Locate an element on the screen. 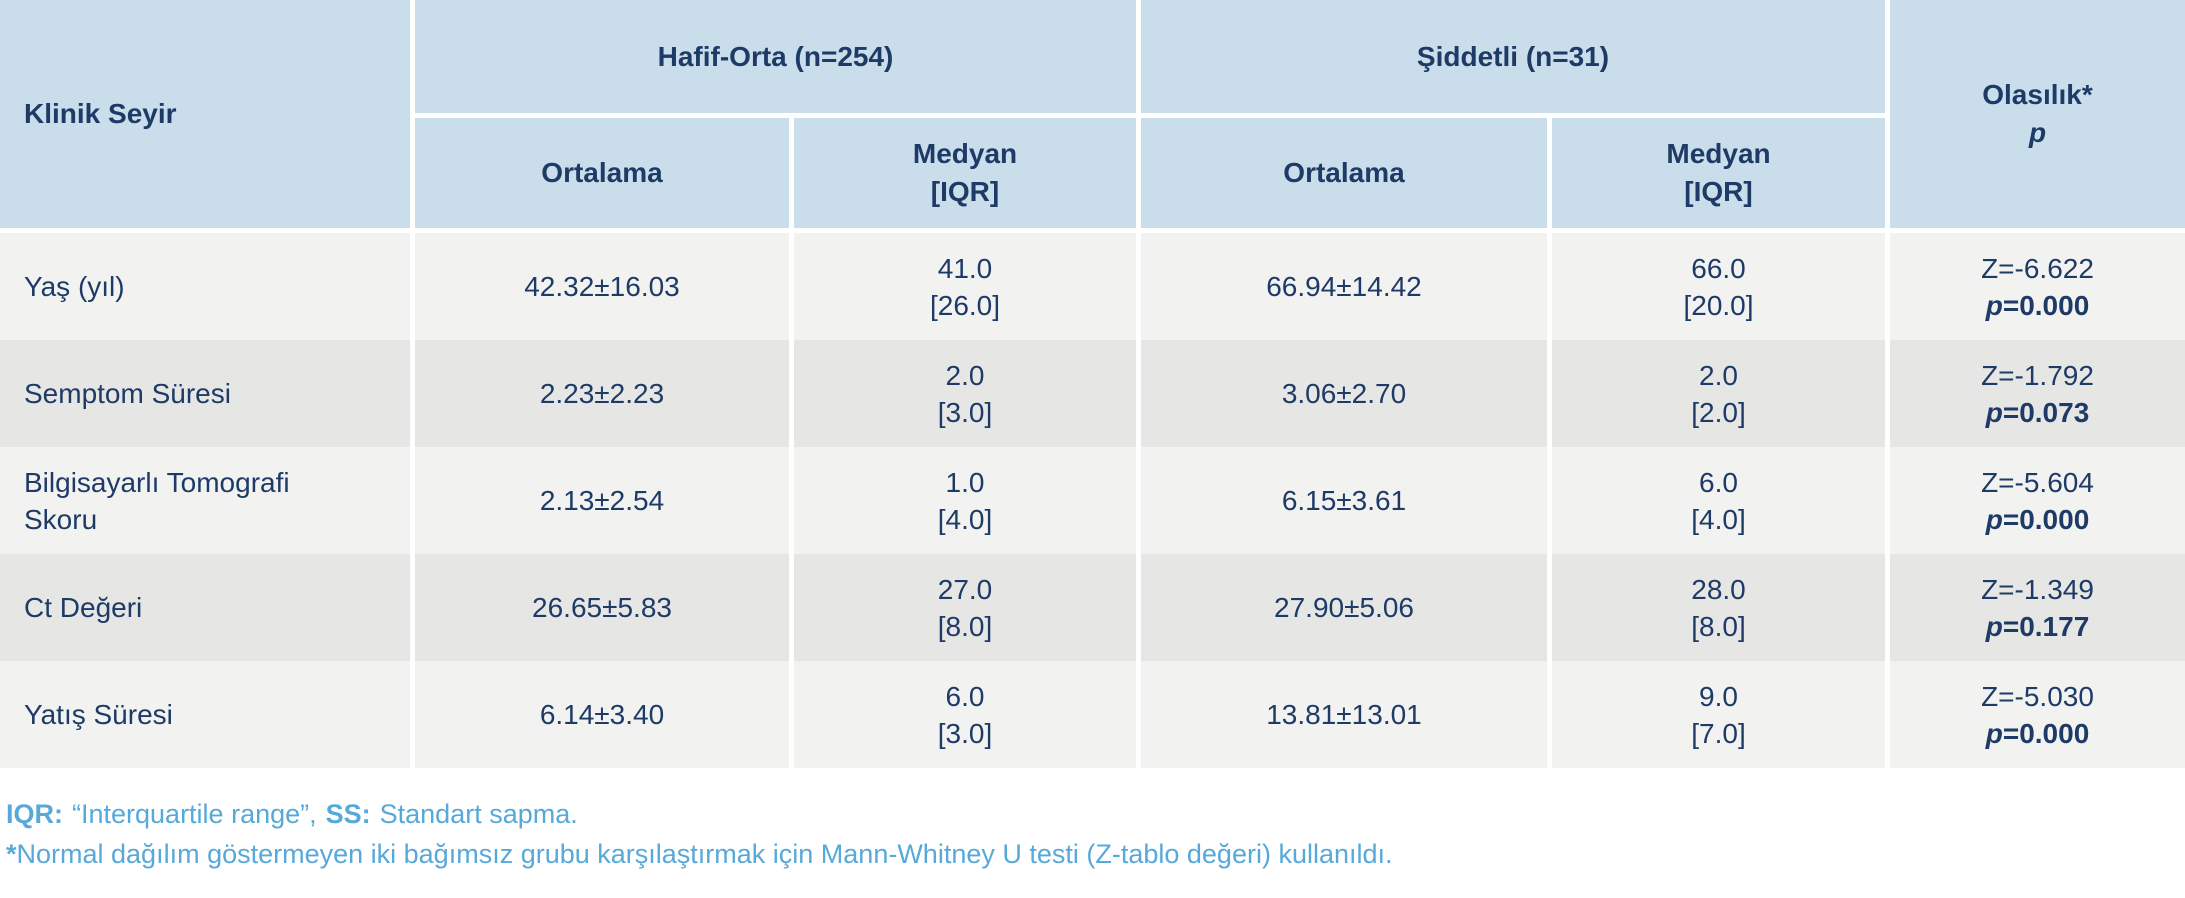  z-value: Z=-1.792 is located at coordinates (2037, 375).